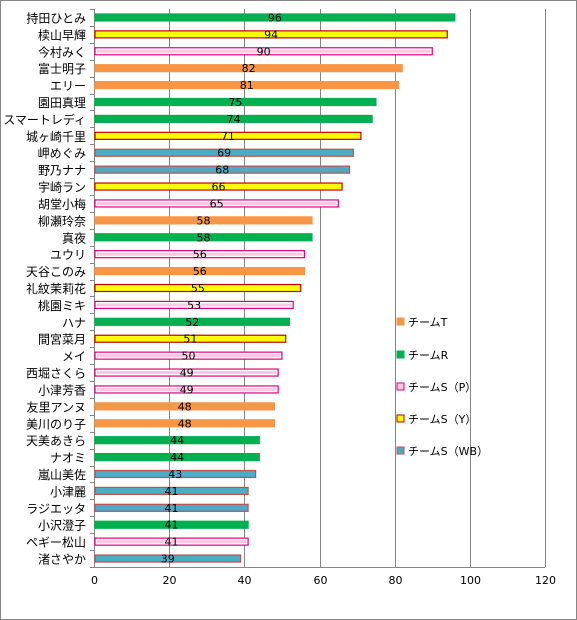 This screenshot has height=620, width=577. Describe the element at coordinates (56, 272) in the screenshot. I see `category-label: 天谷このみ` at that location.